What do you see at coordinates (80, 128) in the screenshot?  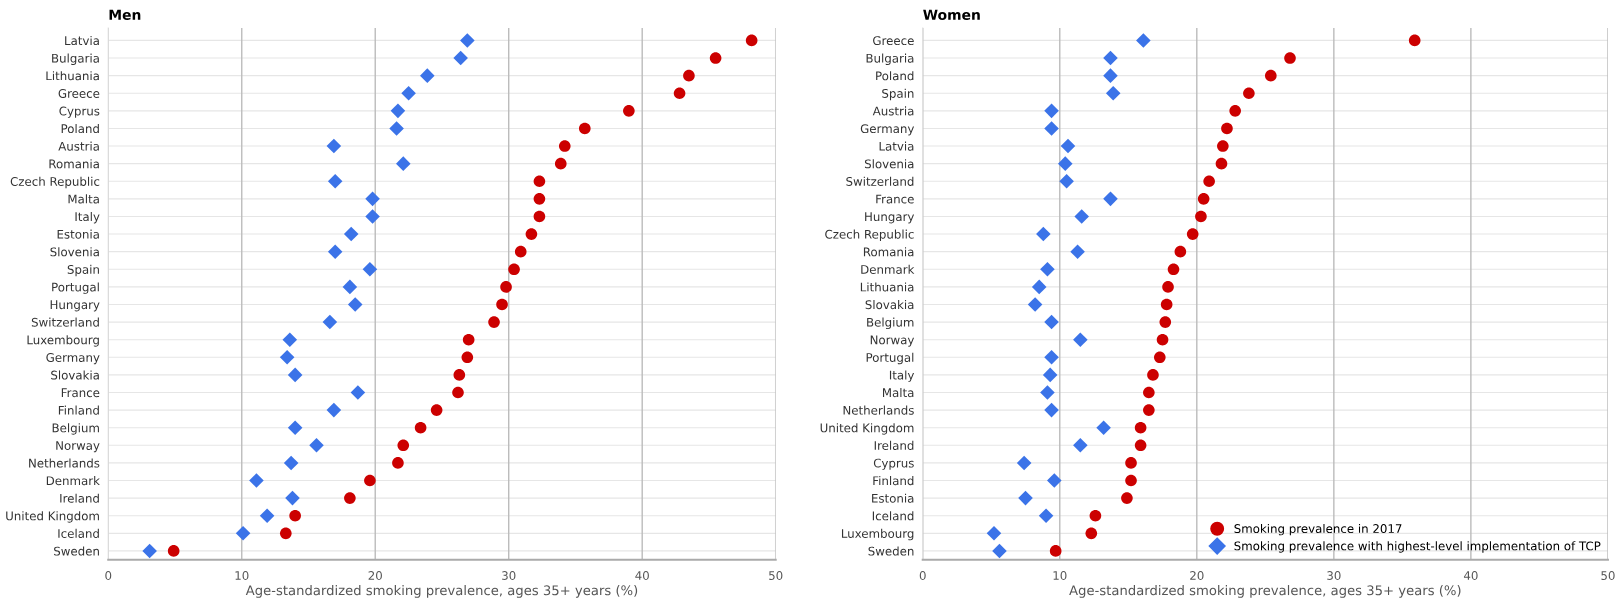 I see `y-tick-label: Poland` at bounding box center [80, 128].